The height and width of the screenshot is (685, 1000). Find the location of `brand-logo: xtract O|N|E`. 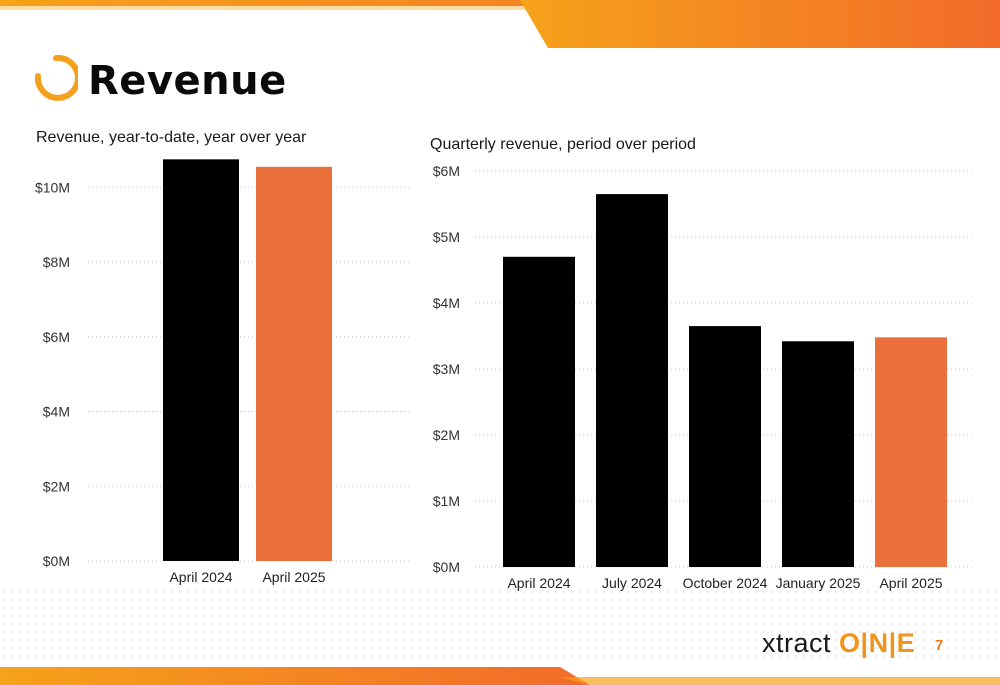

brand-logo: xtract O|N|E is located at coordinates (839, 643).